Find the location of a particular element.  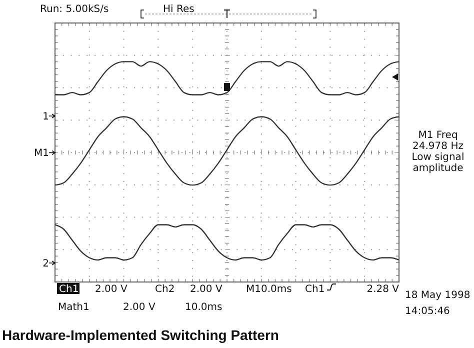

text: 2.28 V is located at coordinates (383, 289).